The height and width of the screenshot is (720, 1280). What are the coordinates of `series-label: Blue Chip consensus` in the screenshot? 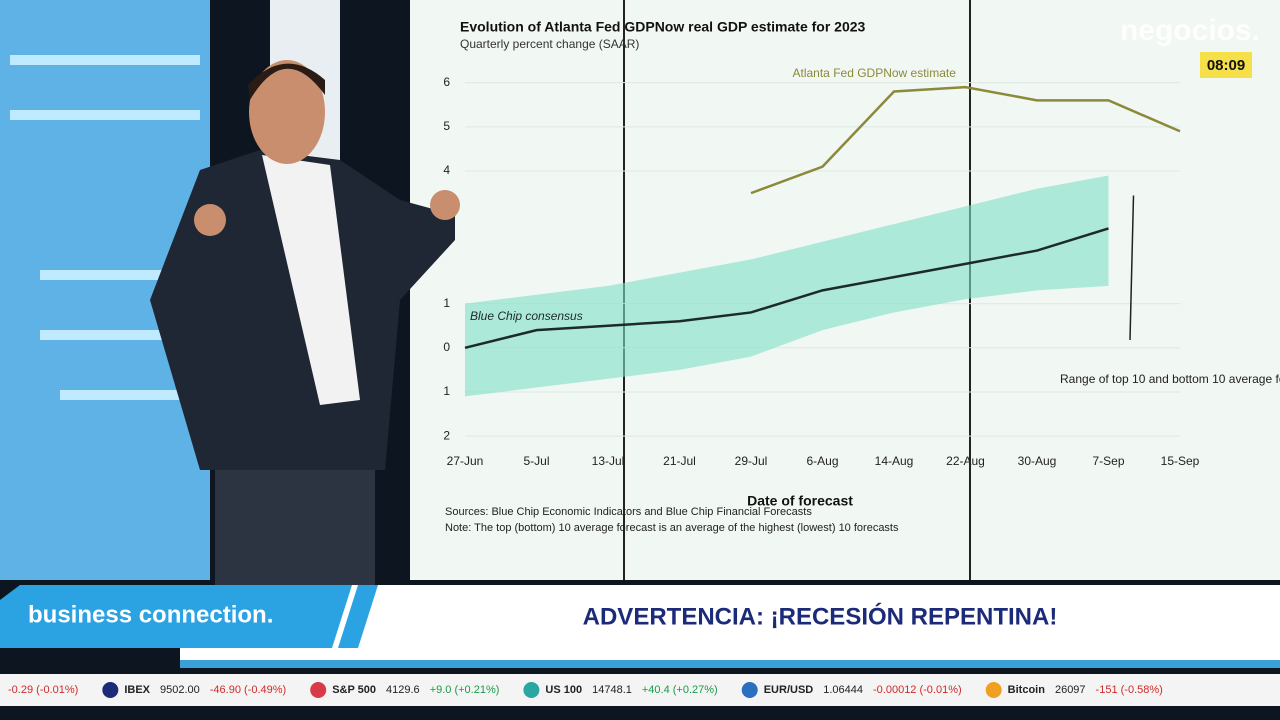 It's located at (526, 316).